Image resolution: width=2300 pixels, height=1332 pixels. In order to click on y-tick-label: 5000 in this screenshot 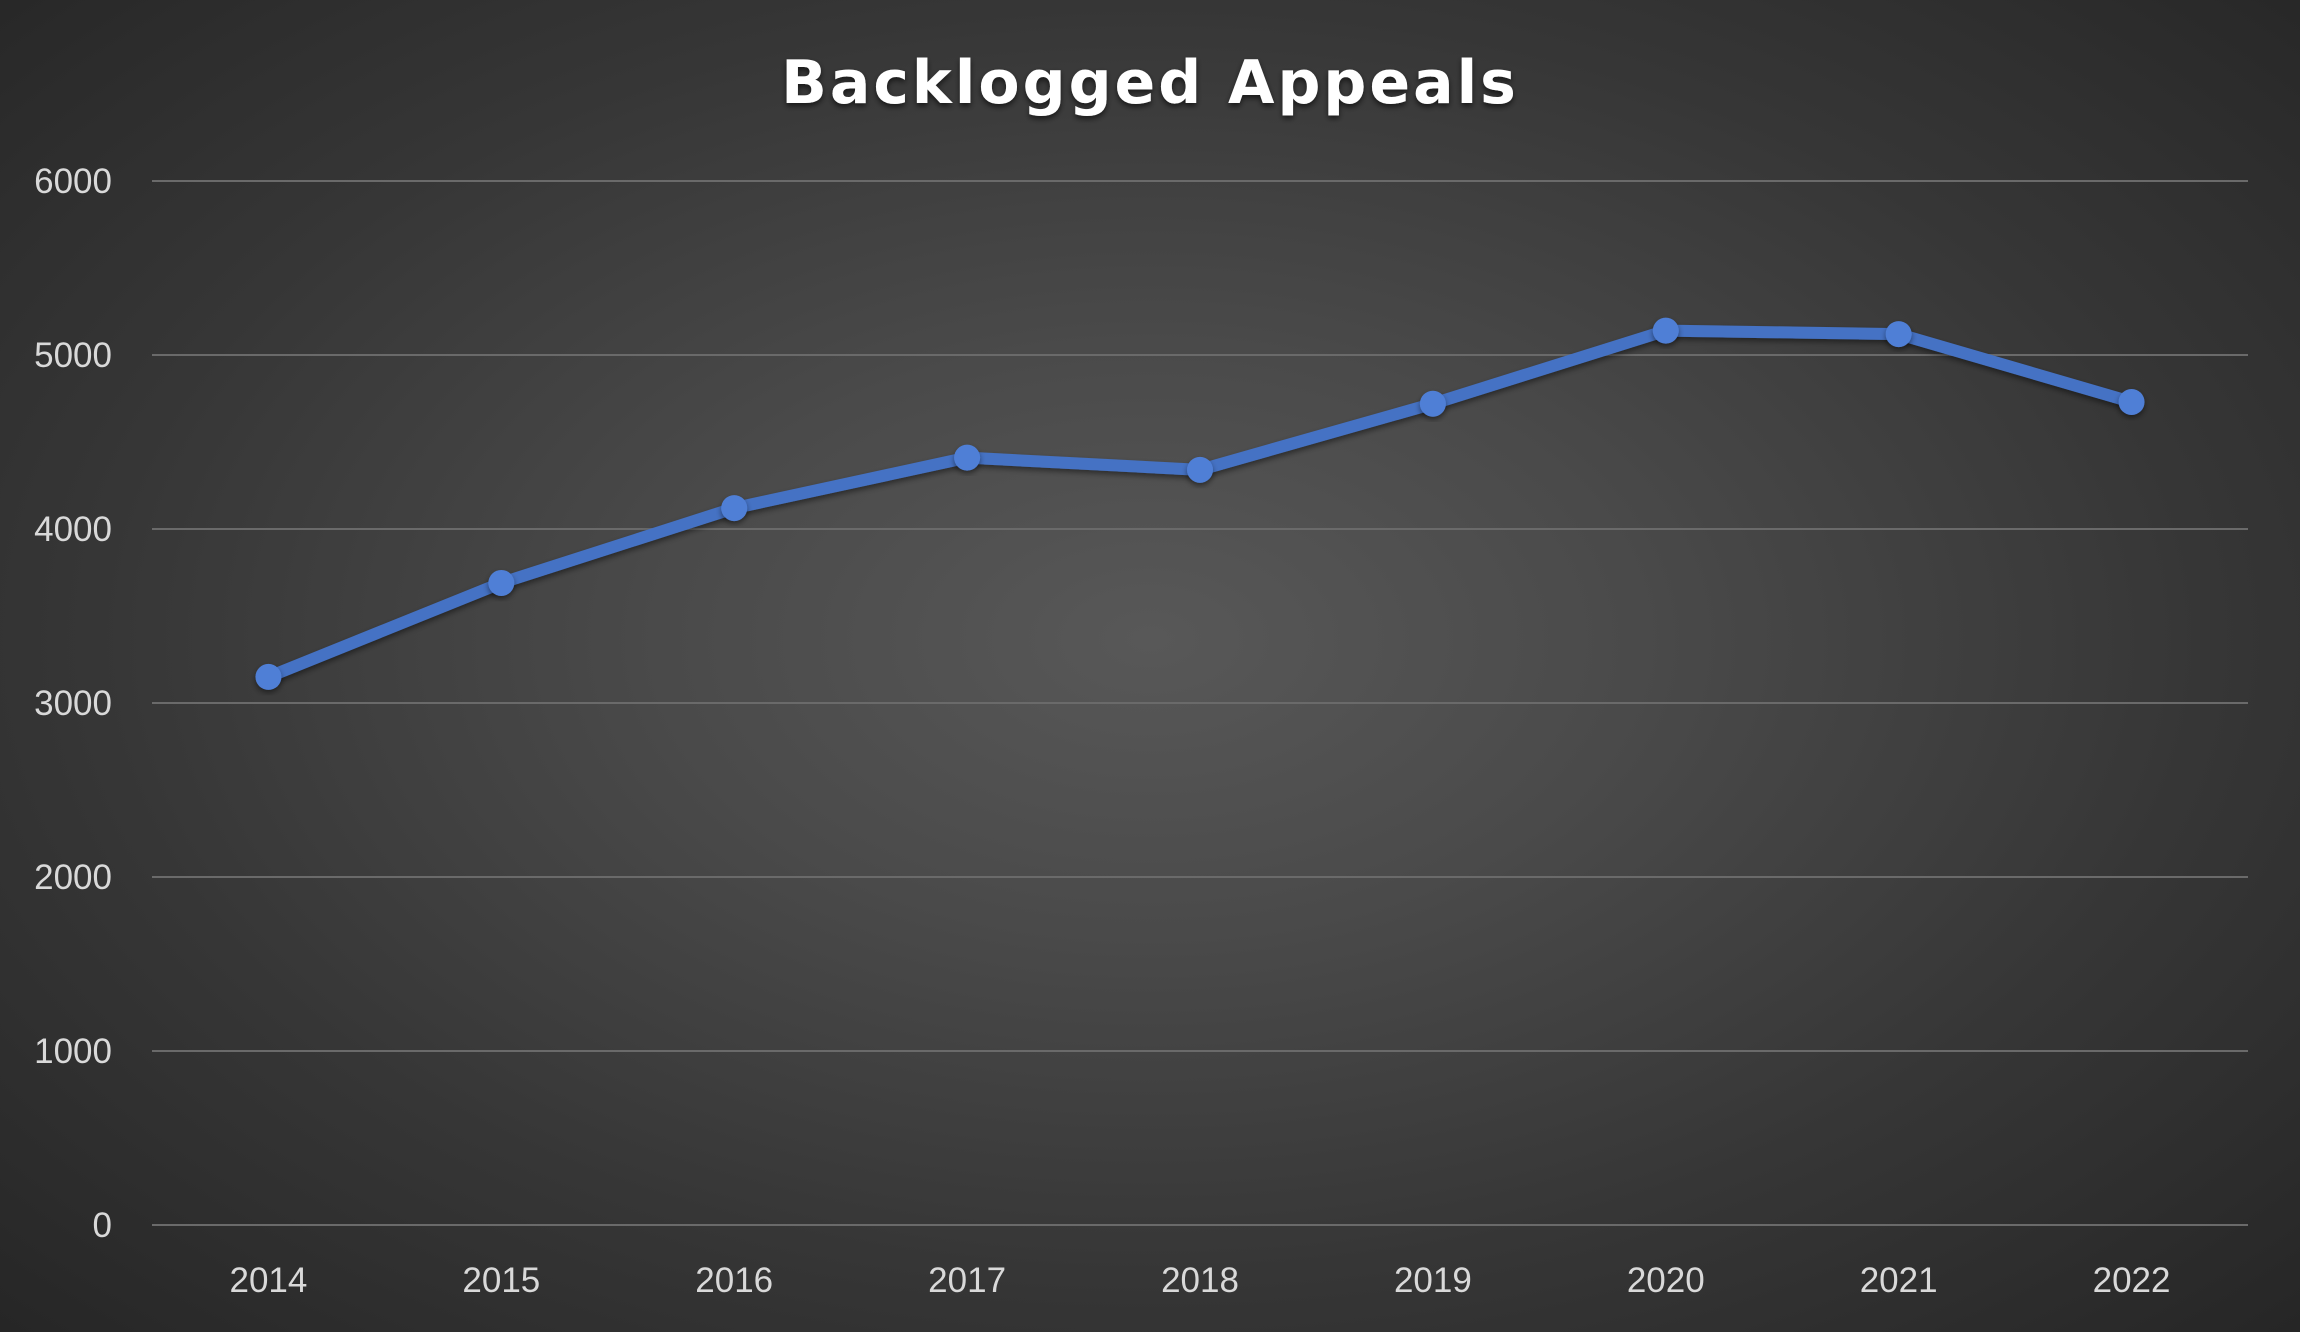, I will do `click(73, 355)`.